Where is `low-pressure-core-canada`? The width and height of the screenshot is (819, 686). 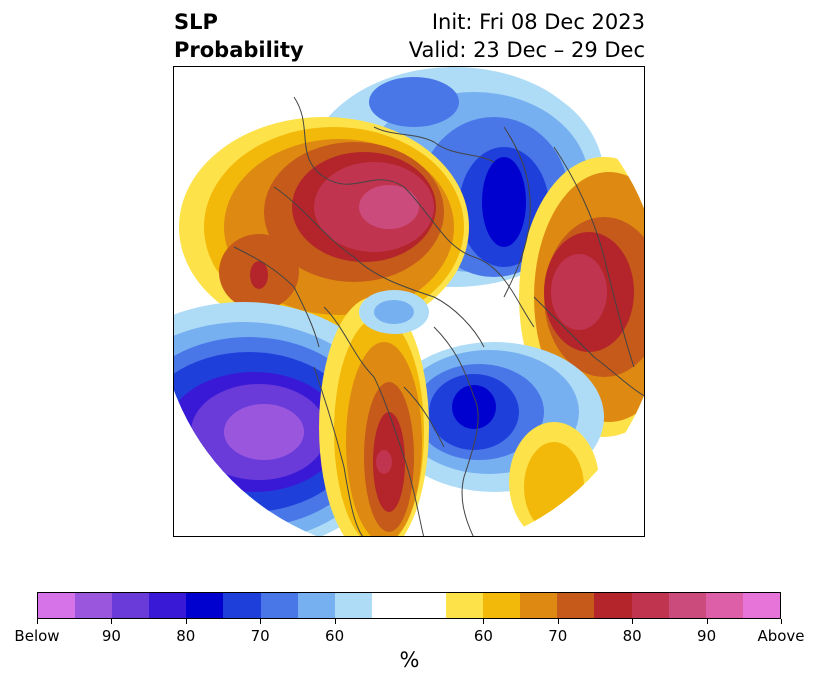 low-pressure-core-canada is located at coordinates (394, 312).